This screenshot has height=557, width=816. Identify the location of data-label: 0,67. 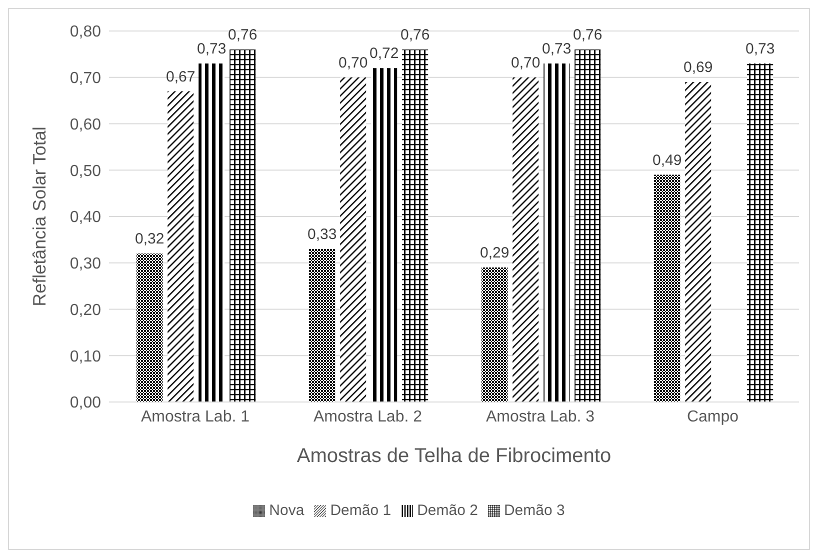
(181, 77).